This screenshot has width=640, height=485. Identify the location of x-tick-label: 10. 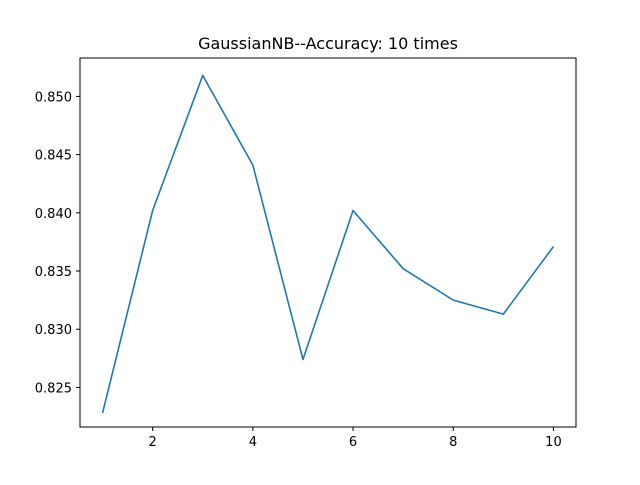
(553, 442).